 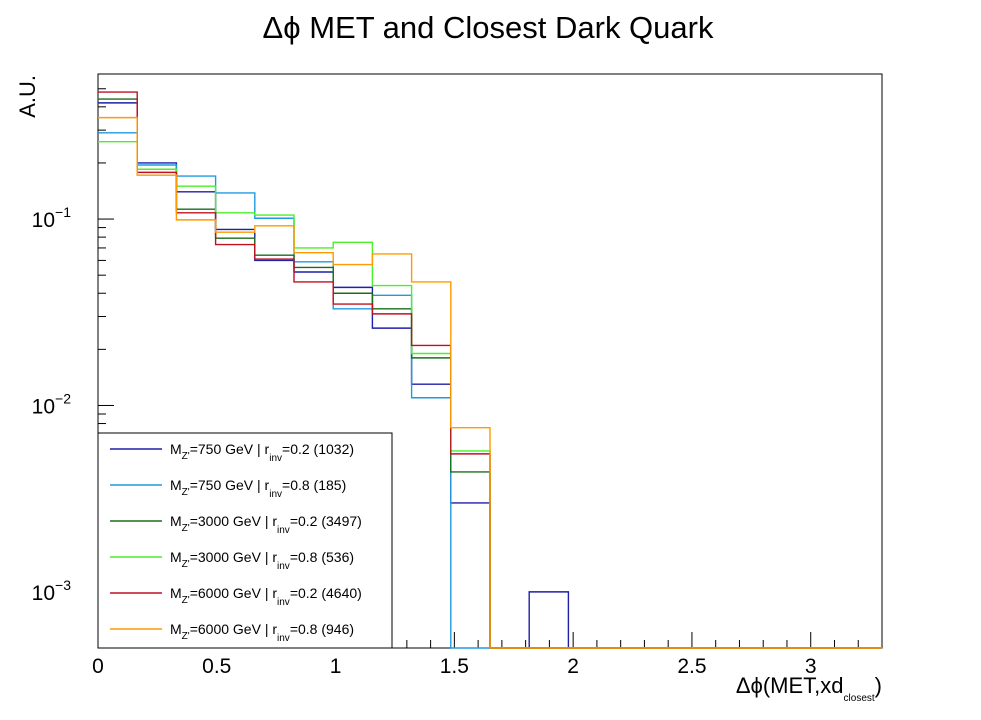 What do you see at coordinates (262, 632) in the screenshot?
I see `legend-entry: MZ'=6000 GeV | rinv=0.8 (946)` at bounding box center [262, 632].